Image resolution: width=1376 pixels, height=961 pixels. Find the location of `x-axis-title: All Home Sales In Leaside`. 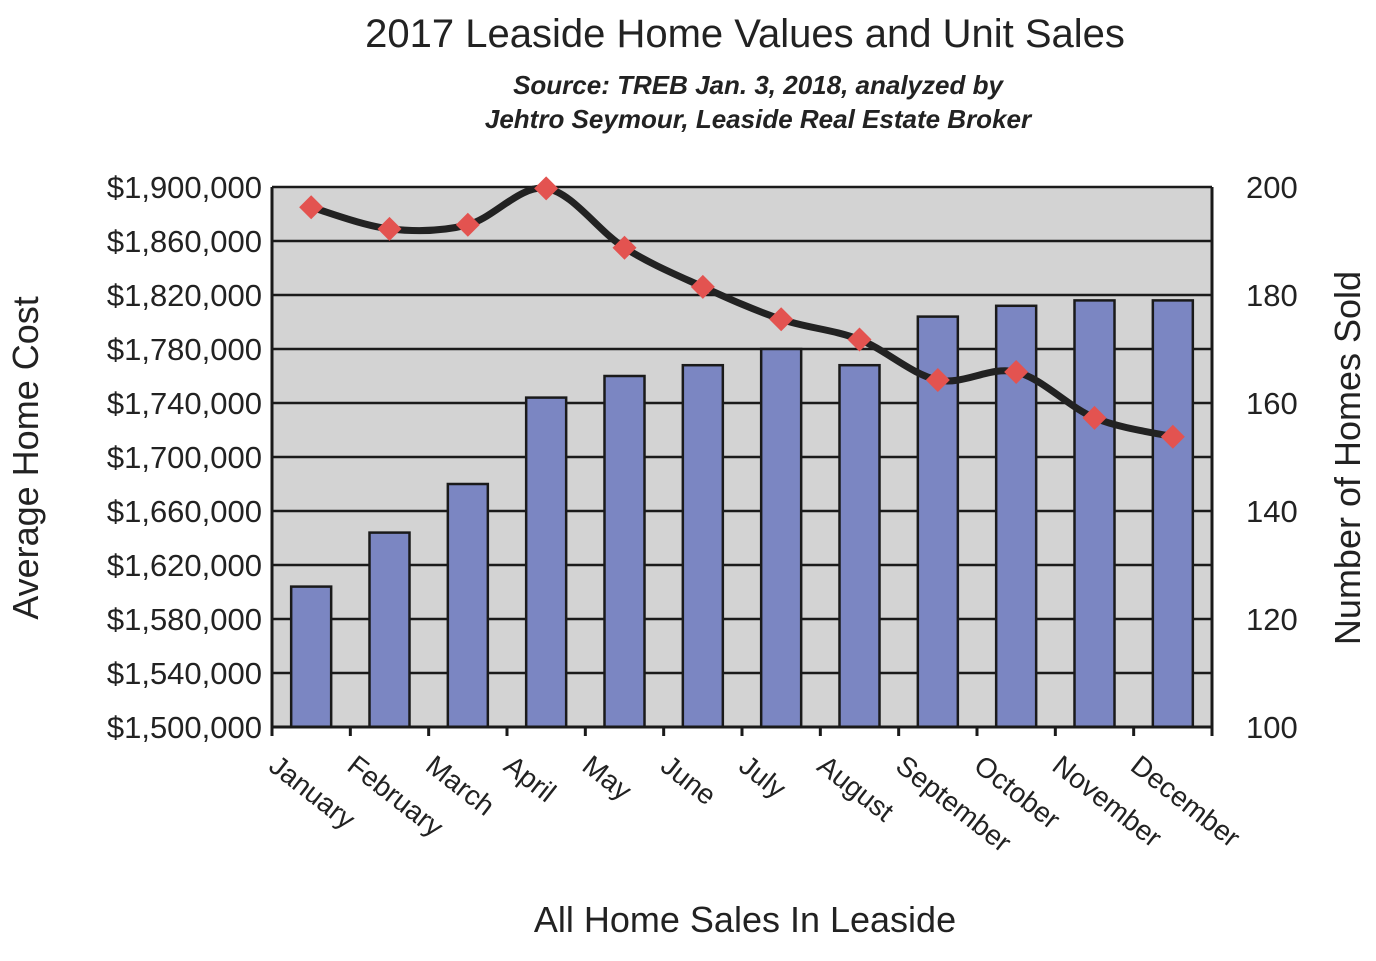

x-axis-title: All Home Sales In Leaside is located at coordinates (745, 919).